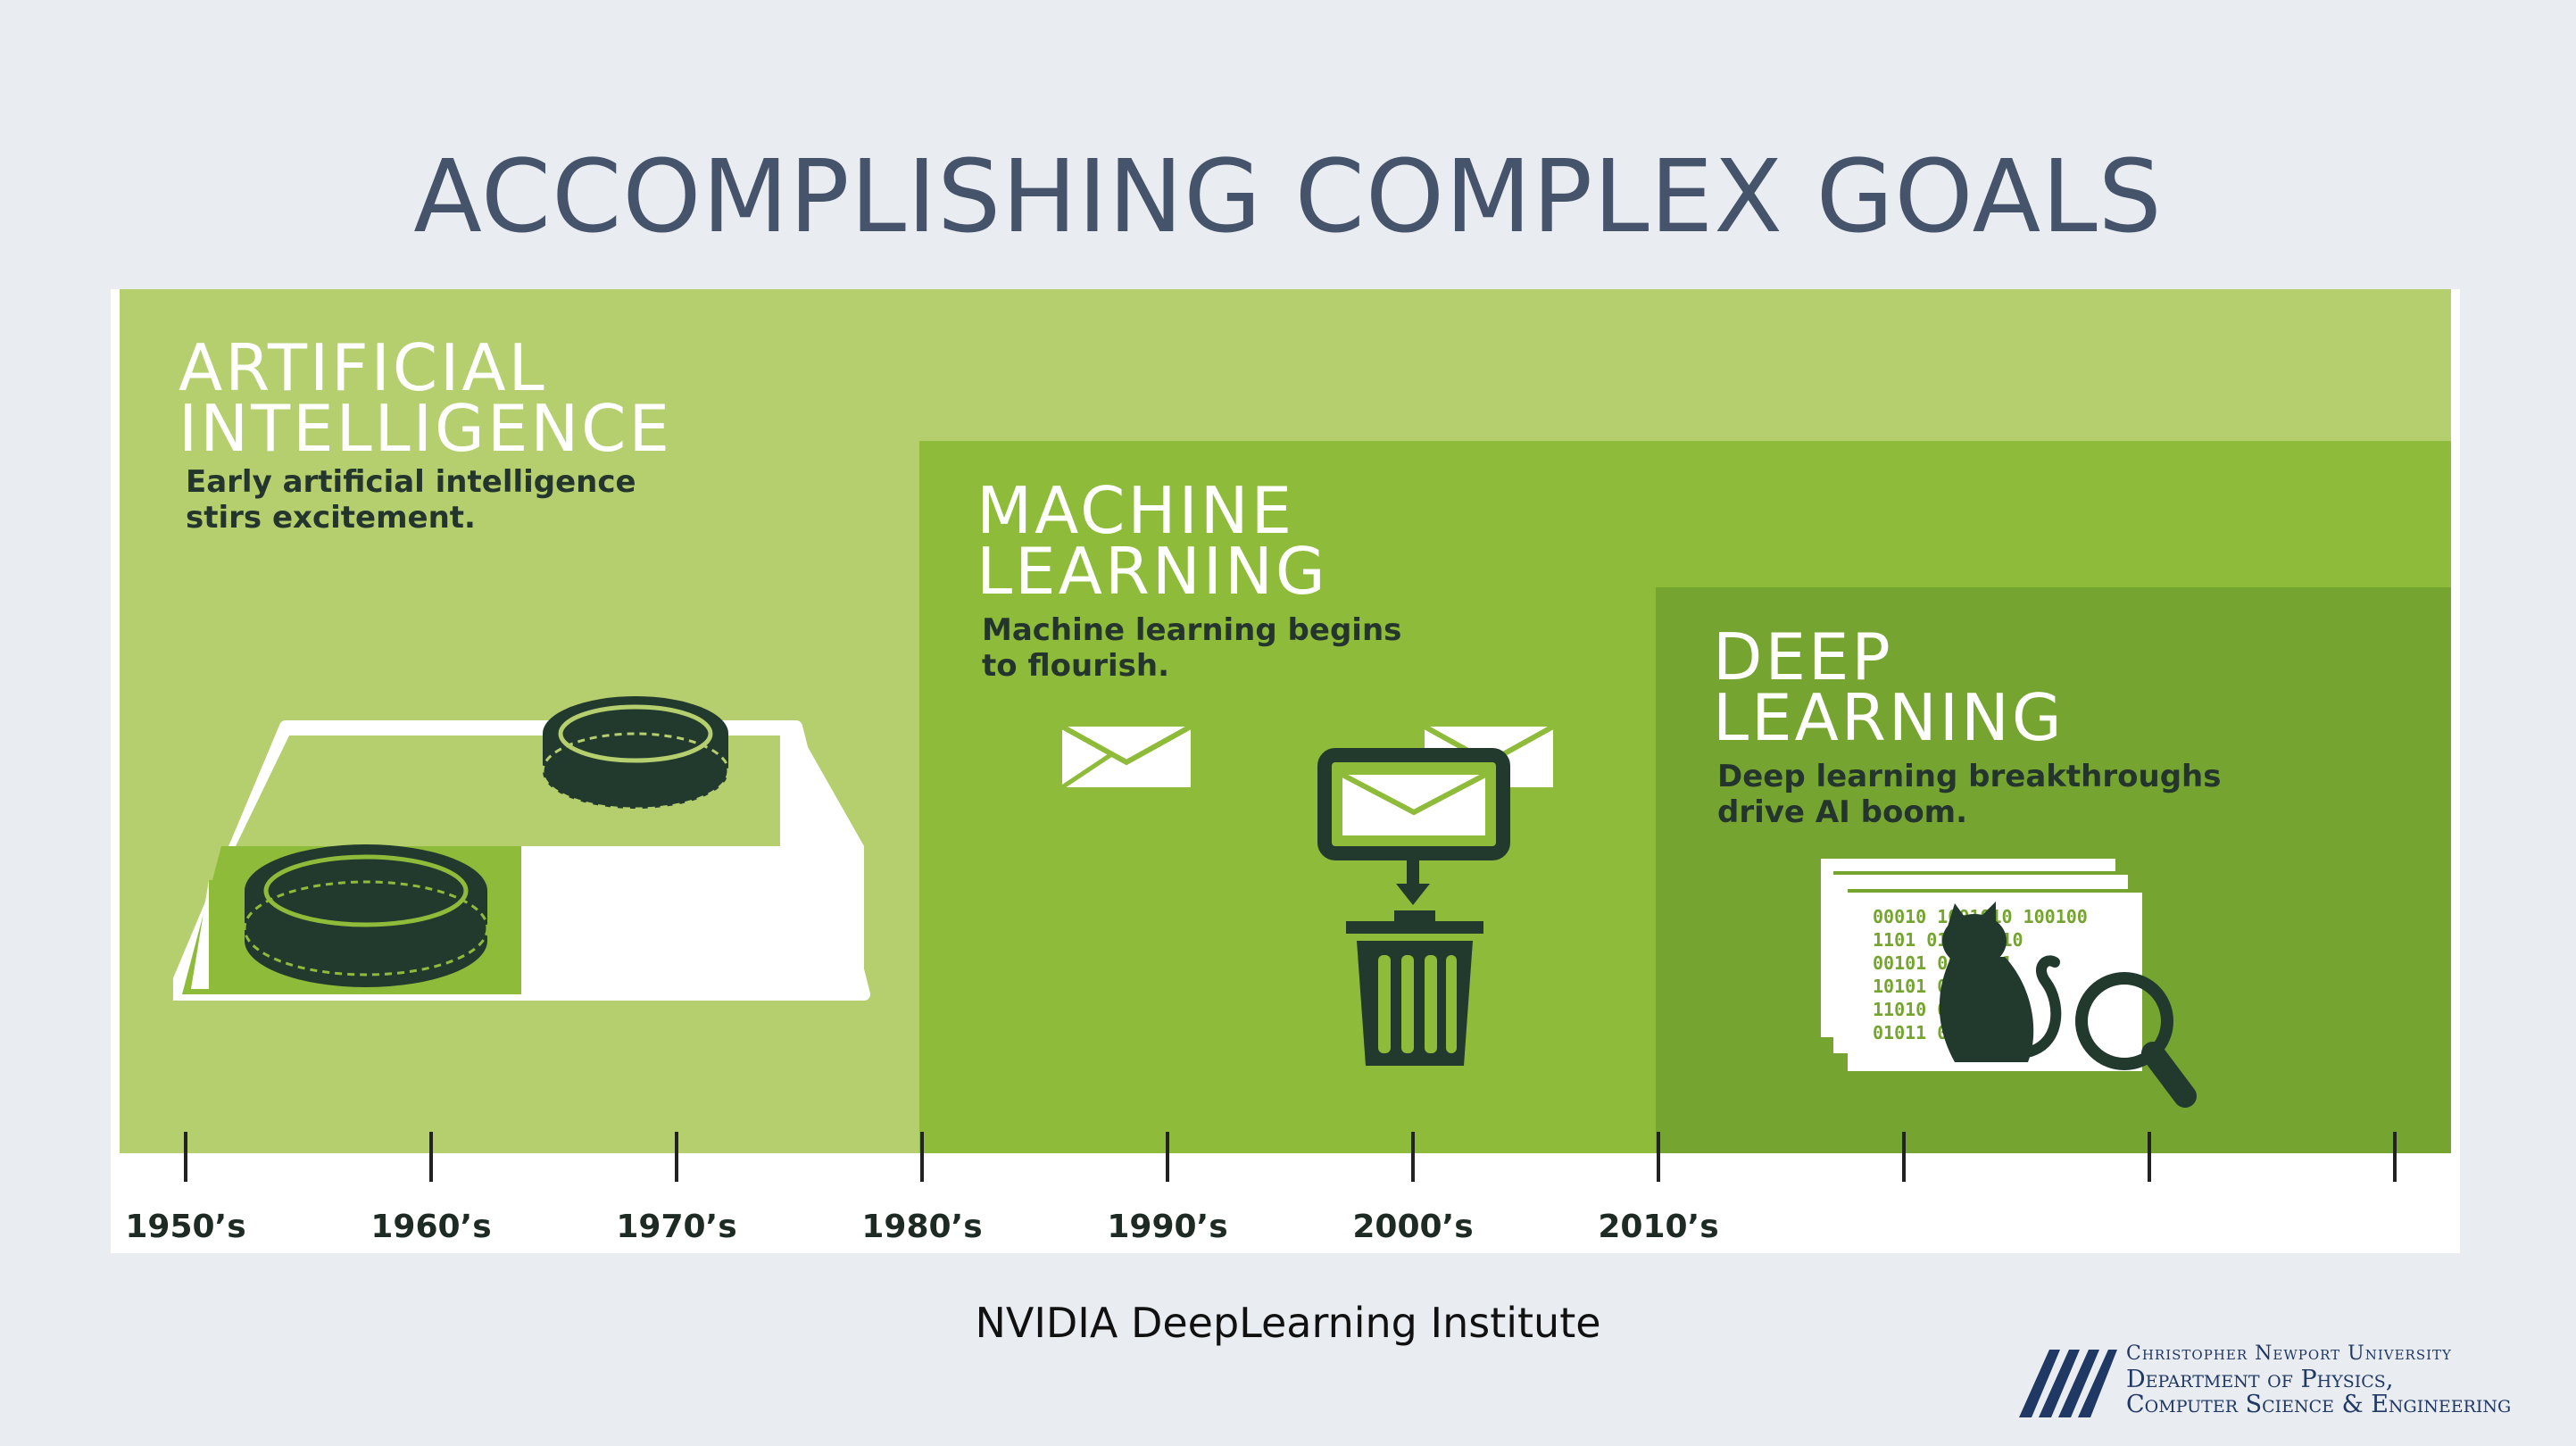 The height and width of the screenshot is (1446, 2576). What do you see at coordinates (1413, 1227) in the screenshot?
I see `timeline-label: 2000’s` at bounding box center [1413, 1227].